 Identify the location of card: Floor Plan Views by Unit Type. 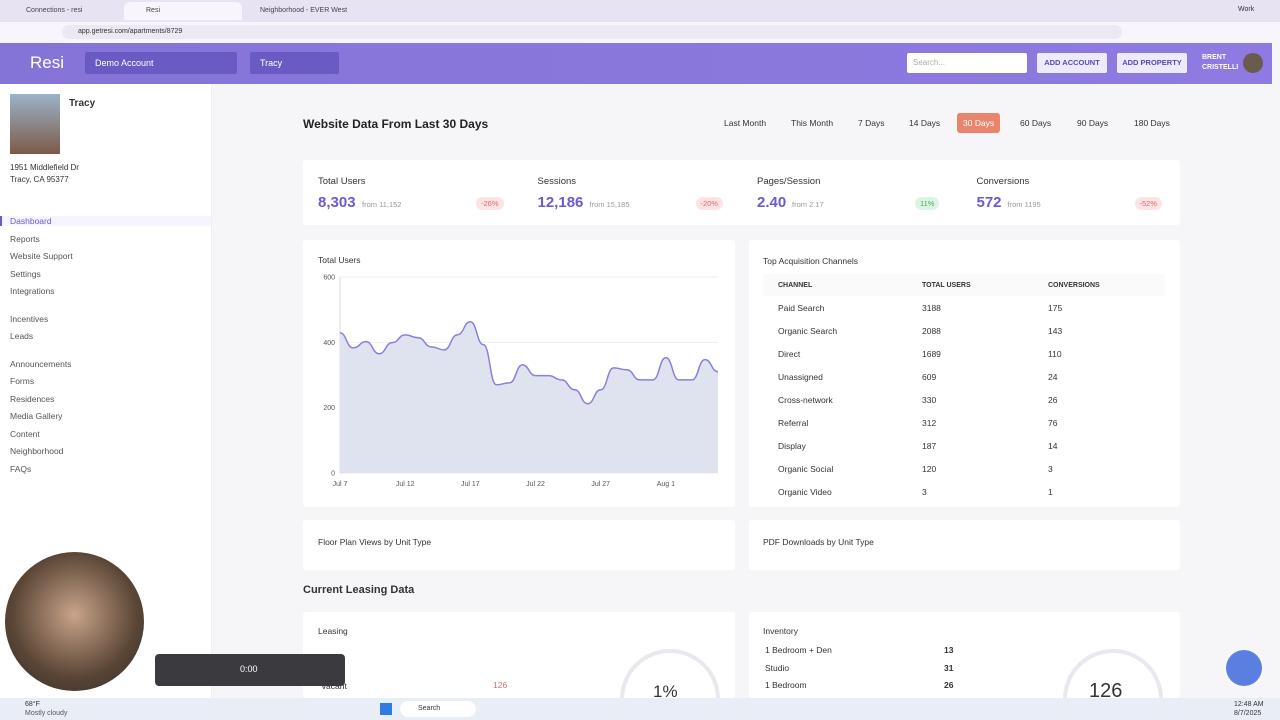
(519, 545).